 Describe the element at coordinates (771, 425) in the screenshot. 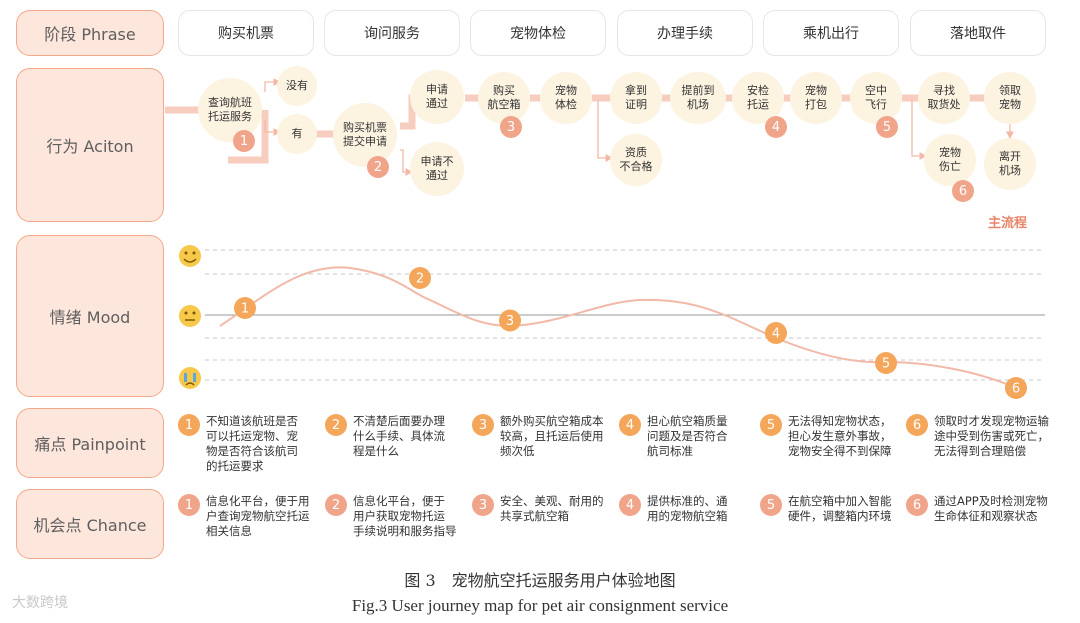

I see `painpoint-number: 5` at that location.